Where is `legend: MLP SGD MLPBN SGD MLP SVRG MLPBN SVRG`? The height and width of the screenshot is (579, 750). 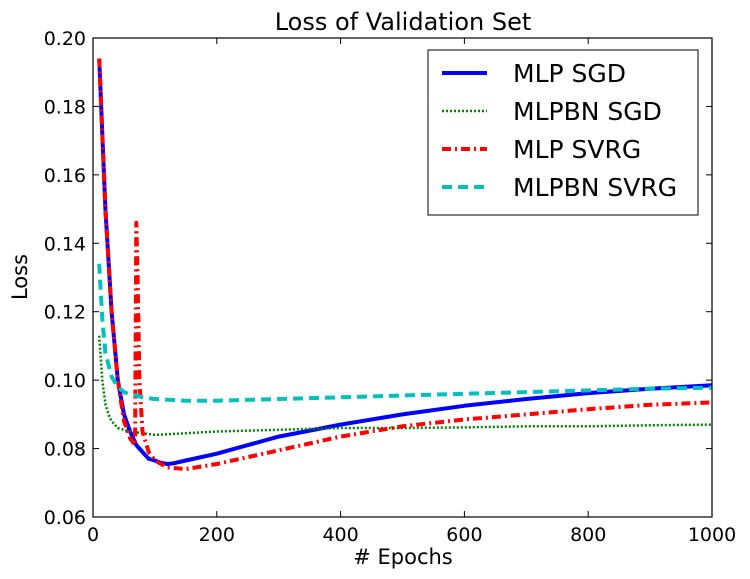
legend: MLP SGD MLPBN SGD MLP SVRG MLPBN SVRG is located at coordinates (563, 132).